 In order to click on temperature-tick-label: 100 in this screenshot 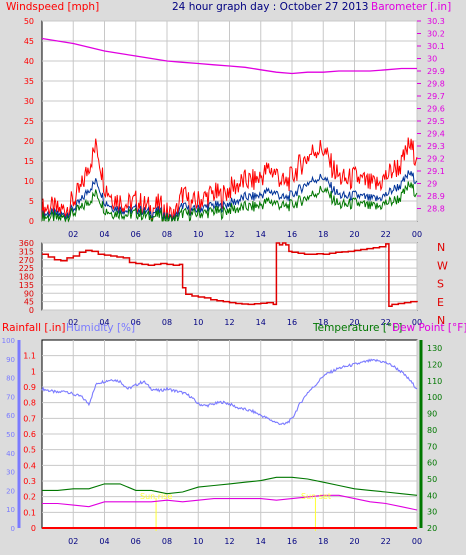, I will do `click(434, 397)`.